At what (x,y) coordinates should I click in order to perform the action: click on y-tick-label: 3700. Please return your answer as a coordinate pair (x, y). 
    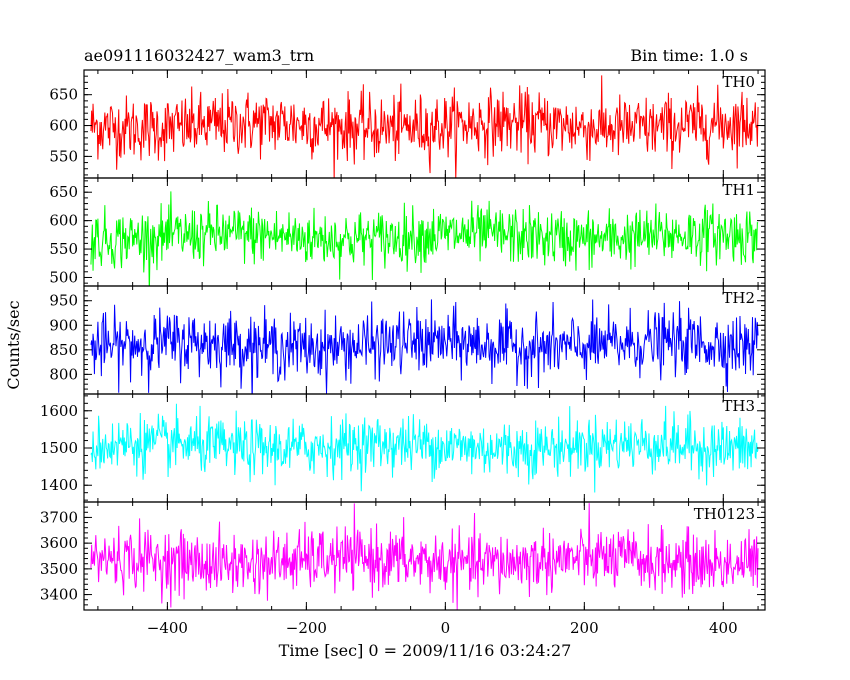
    Looking at the image, I should click on (59, 517).